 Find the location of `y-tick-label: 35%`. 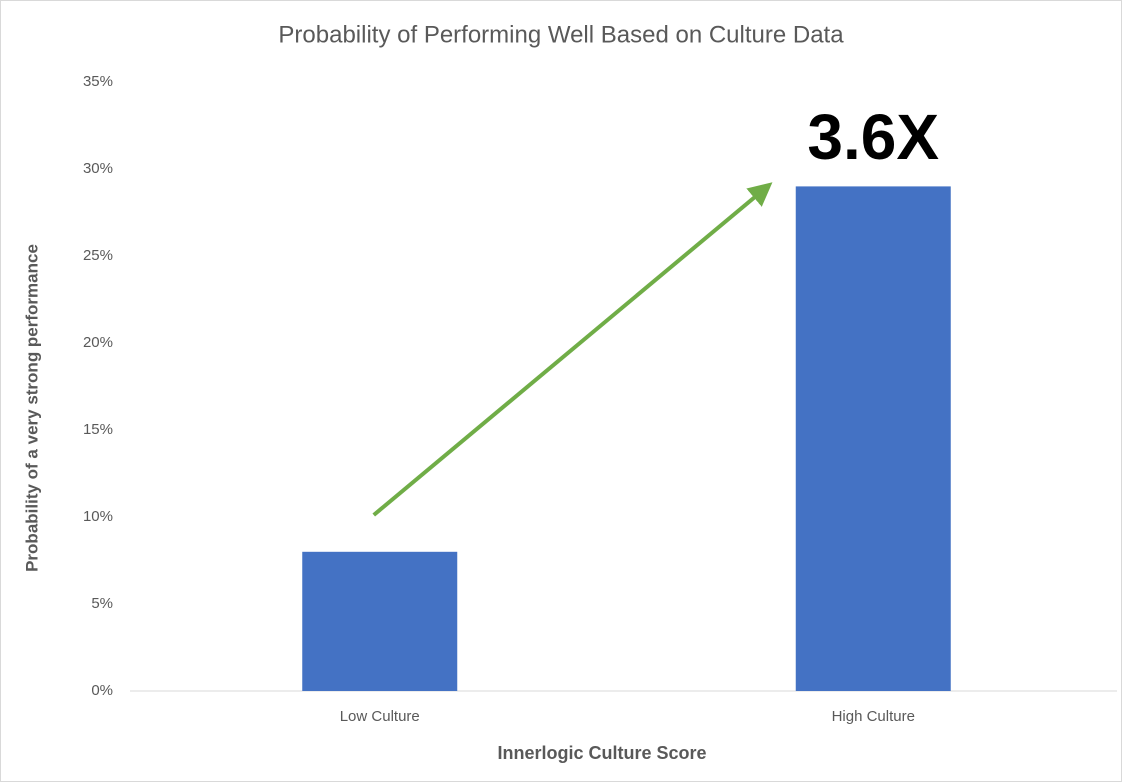

y-tick-label: 35% is located at coordinates (98, 81).